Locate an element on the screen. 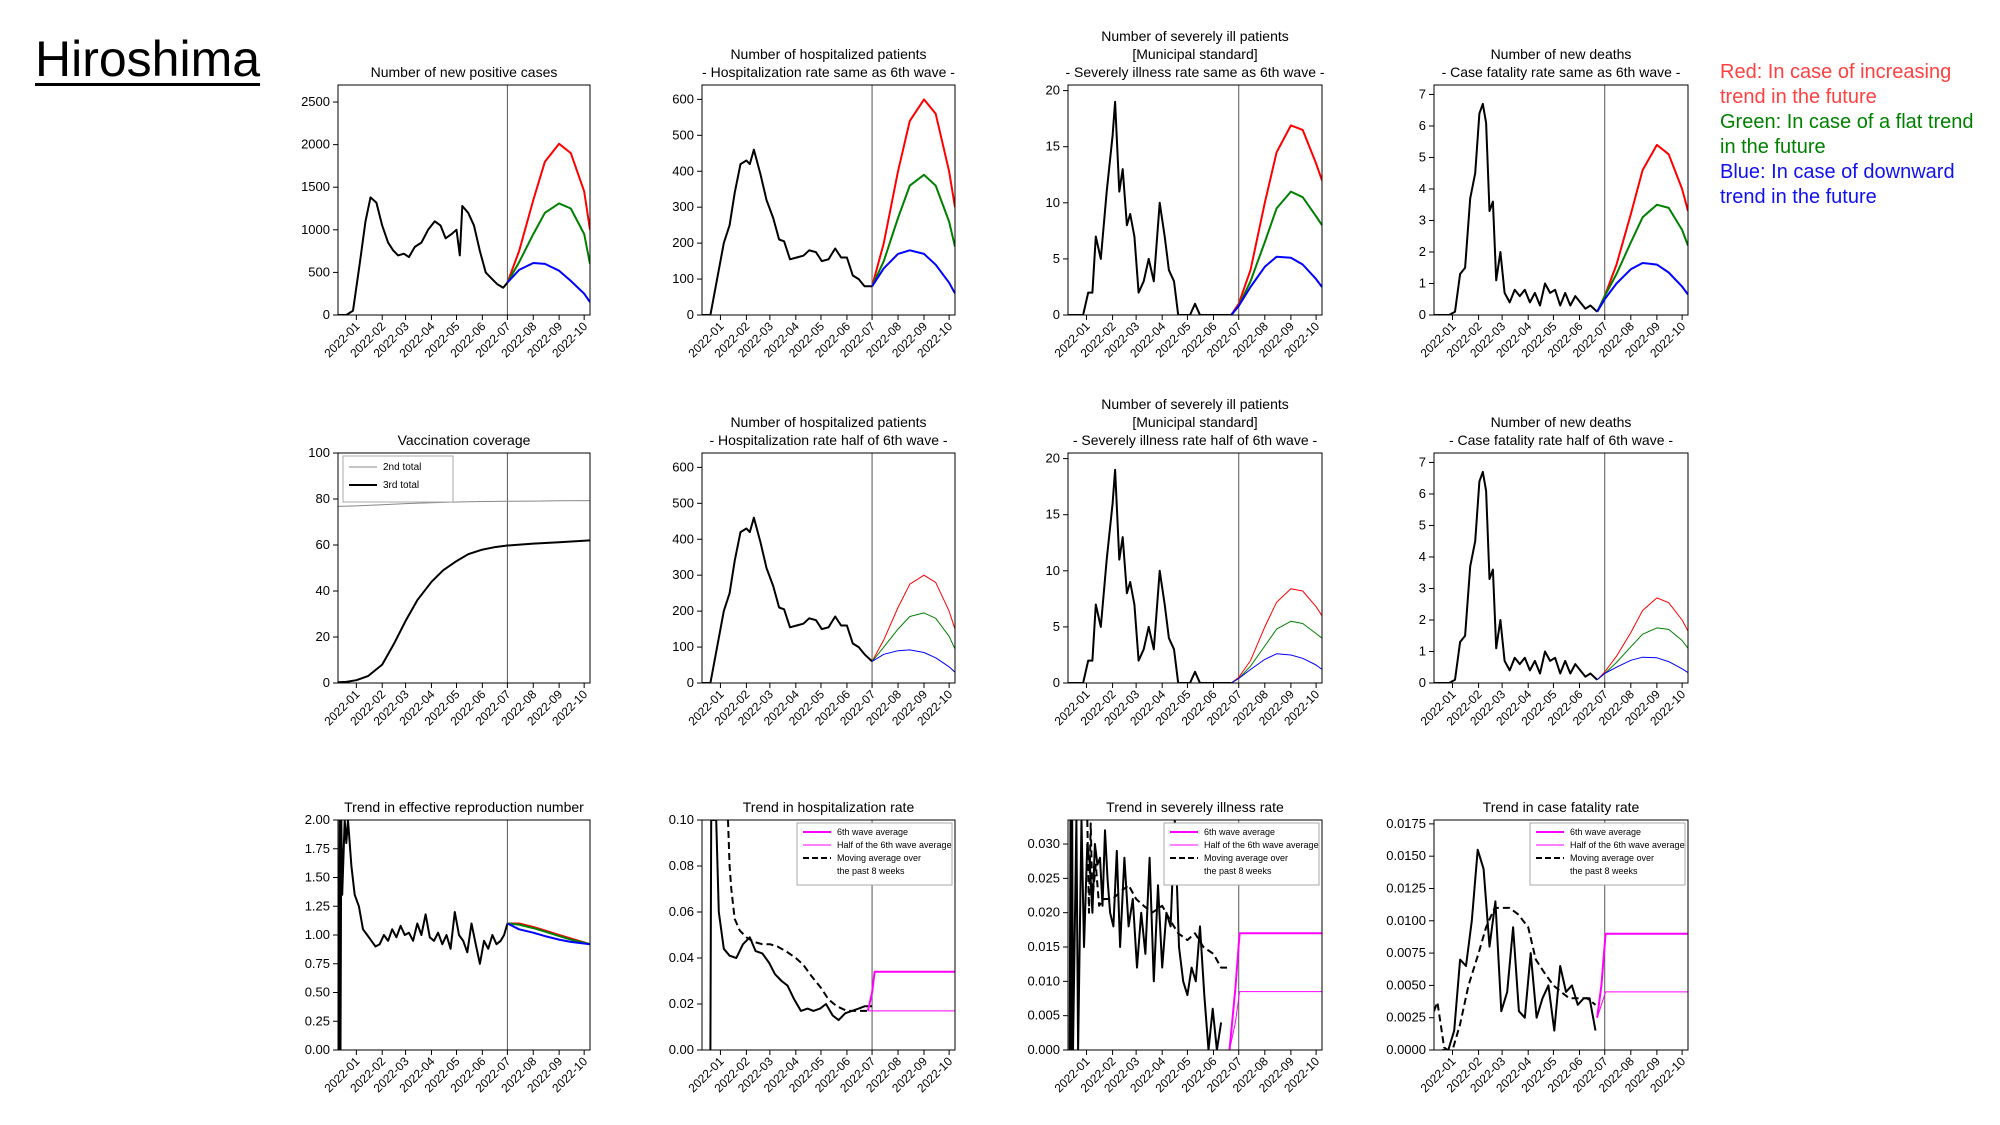 This screenshot has width=2000, height=1125. y-tick-label: 500 is located at coordinates (319, 271).